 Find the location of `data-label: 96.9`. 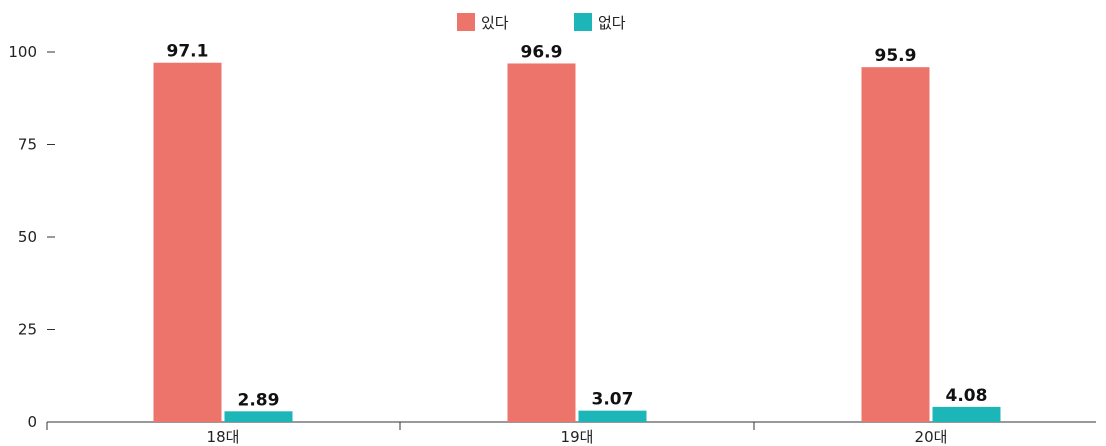

data-label: 96.9 is located at coordinates (542, 52).